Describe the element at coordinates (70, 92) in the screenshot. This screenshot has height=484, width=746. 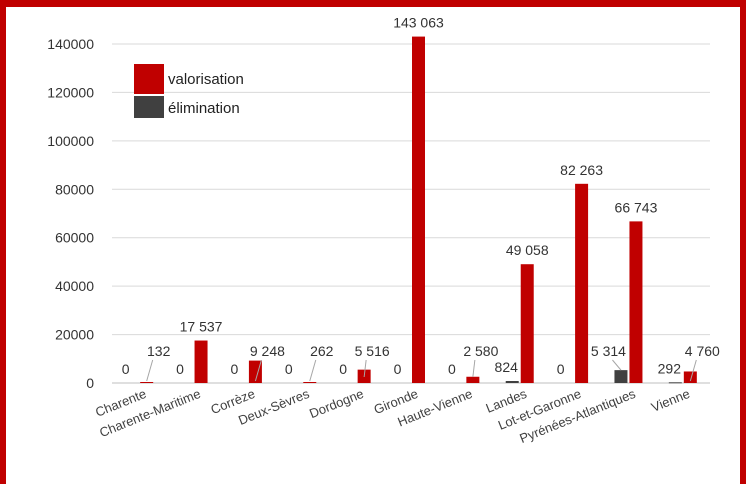
I see `y-tick-label: 120000` at that location.